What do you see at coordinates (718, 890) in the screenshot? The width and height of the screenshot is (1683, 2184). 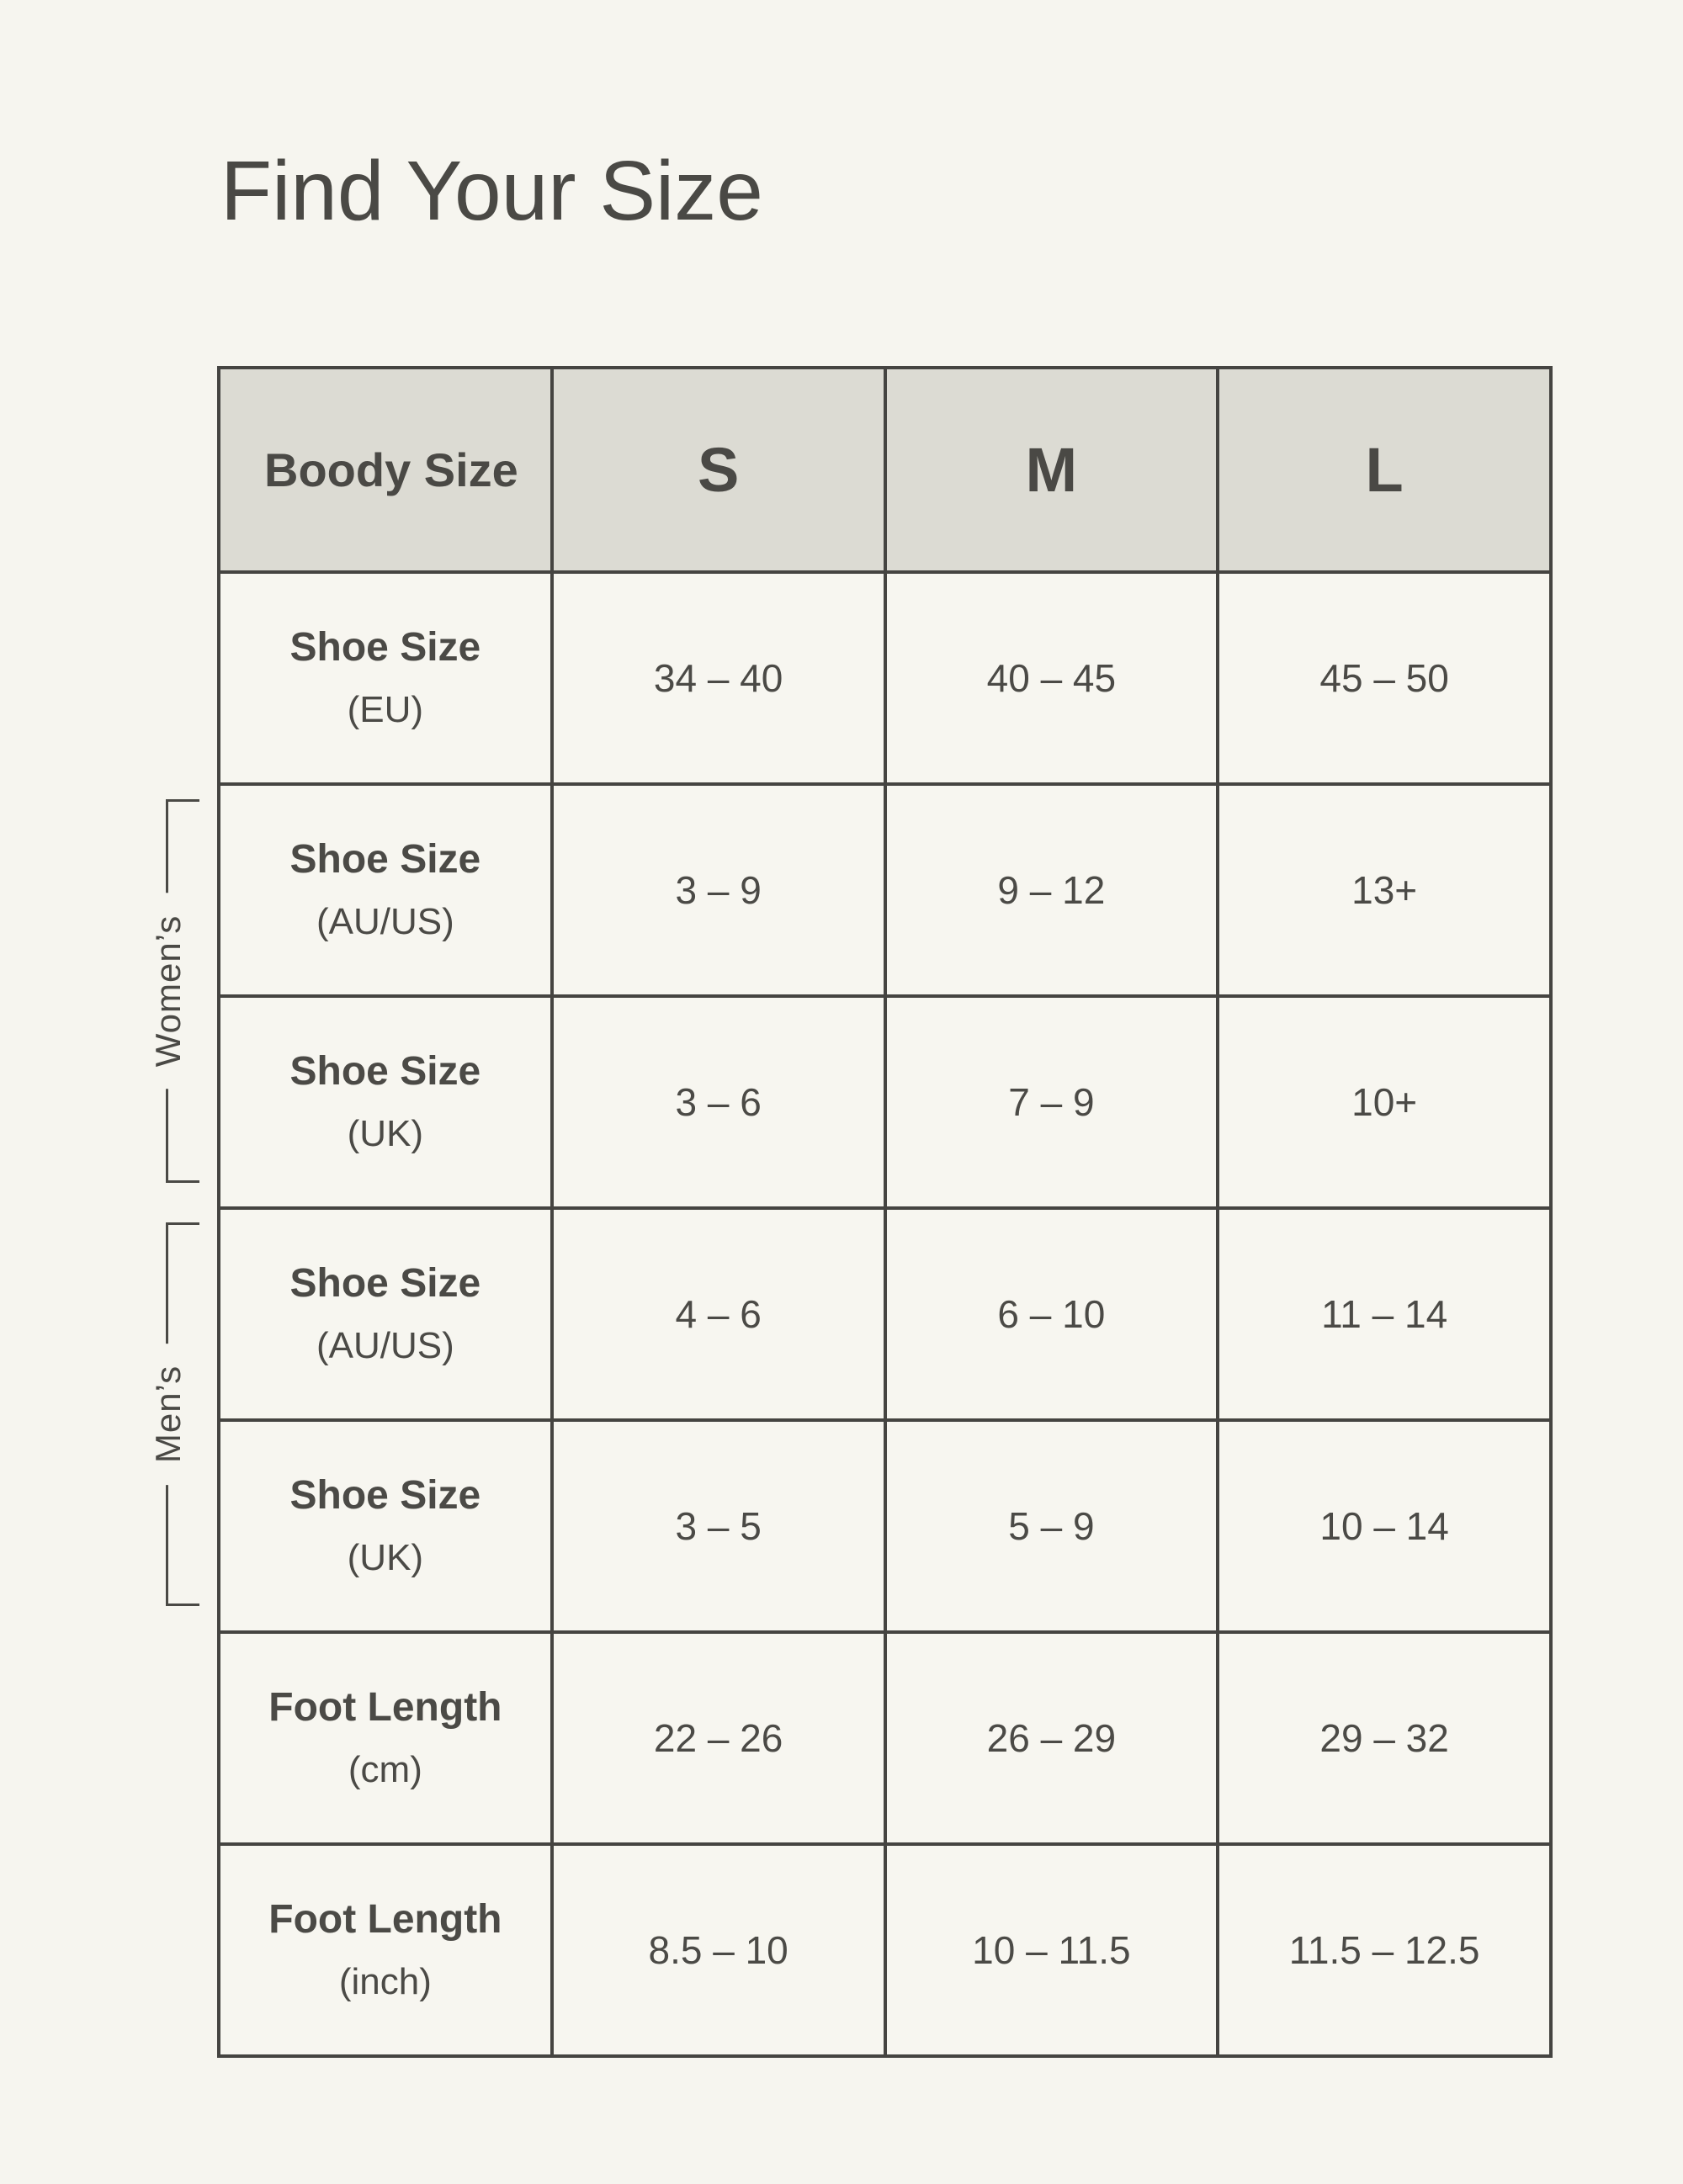 I see `table-cell: 3 – 9` at bounding box center [718, 890].